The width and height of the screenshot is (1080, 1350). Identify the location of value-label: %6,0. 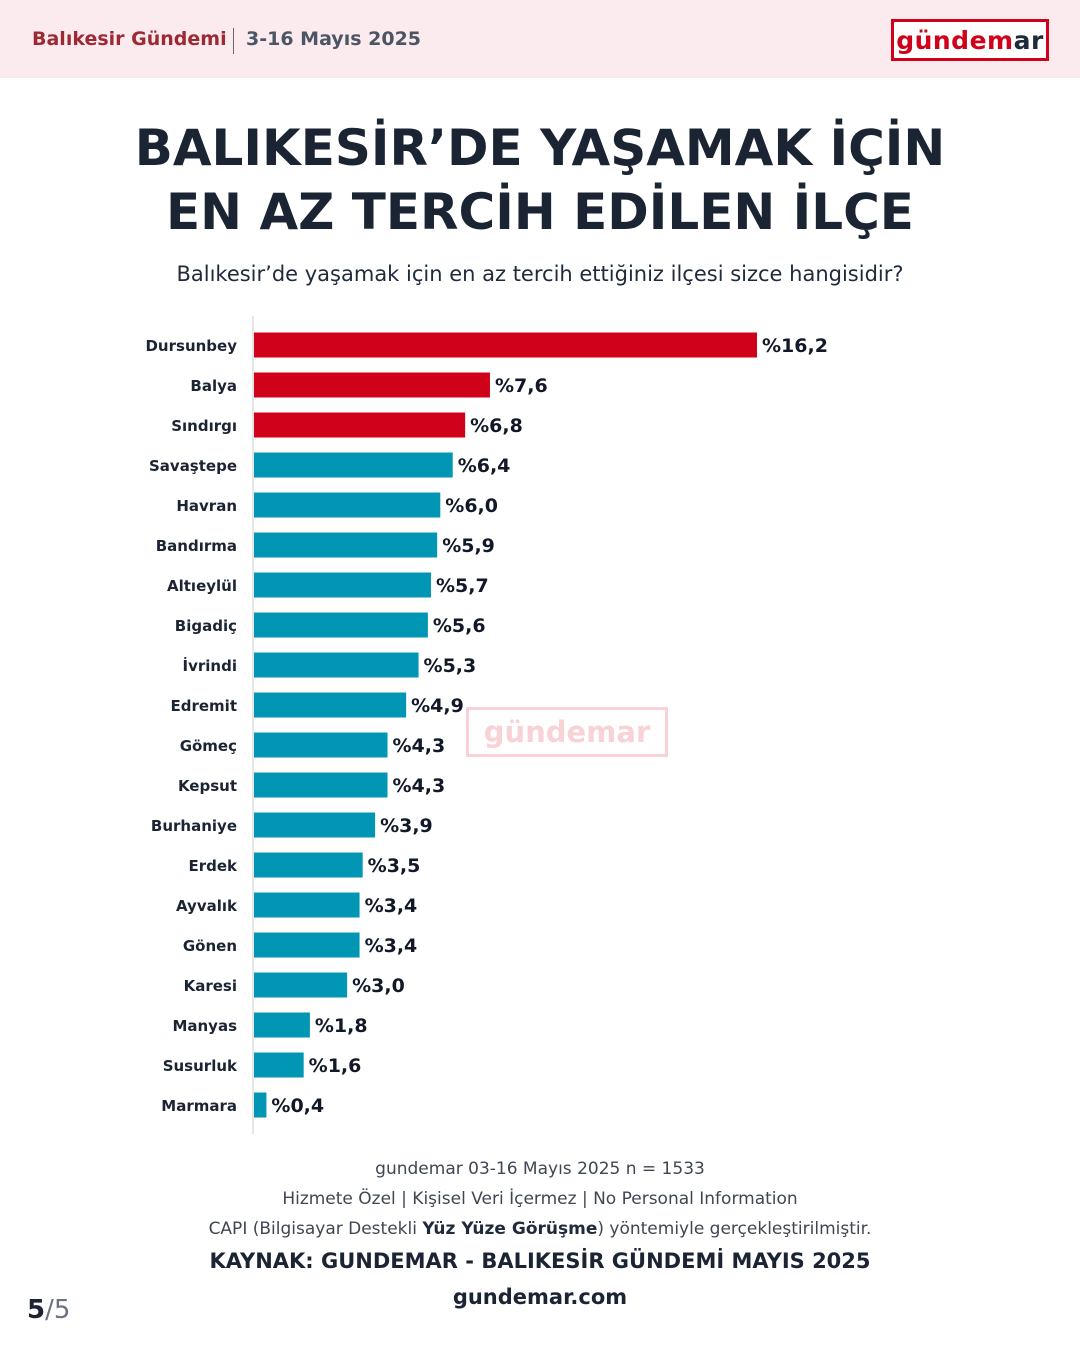
(471, 506).